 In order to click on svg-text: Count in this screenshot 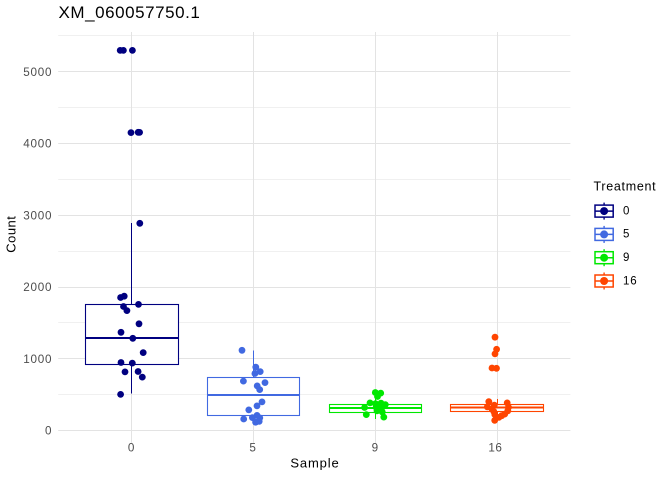, I will do `click(11, 234)`.